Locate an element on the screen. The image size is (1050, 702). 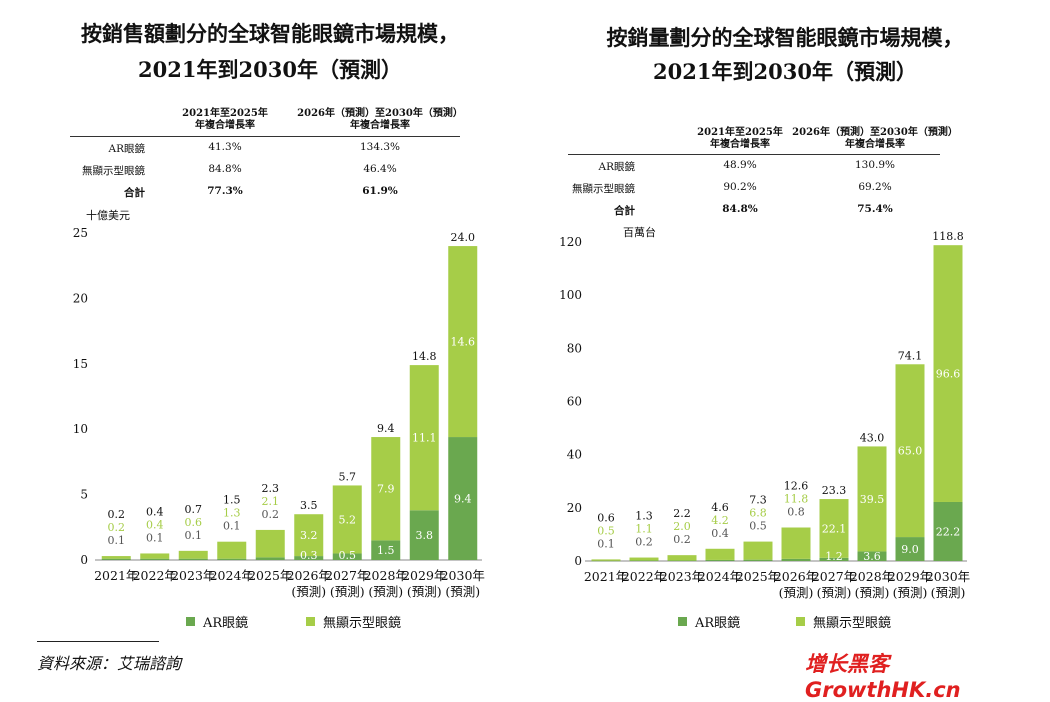
bar-label-nonar: 3.2 is located at coordinates (309, 535).